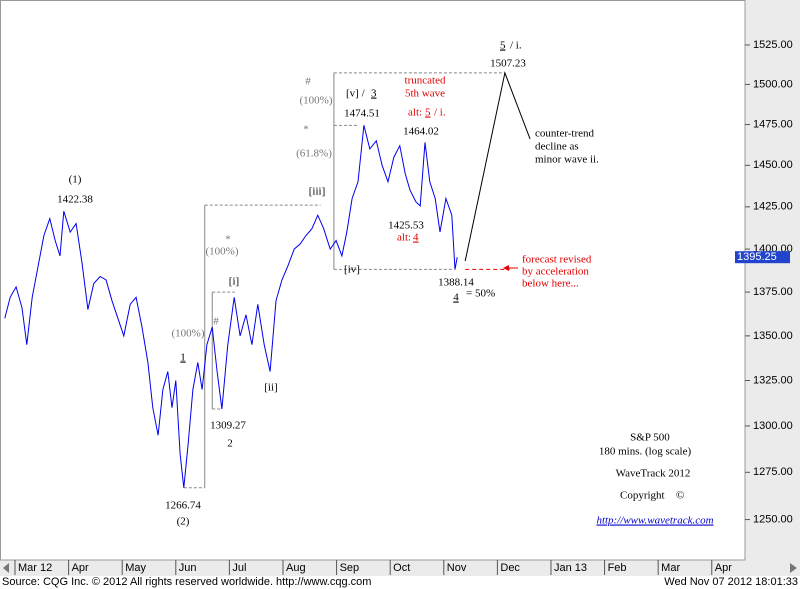 Image resolution: width=800 pixels, height=589 pixels. Describe the element at coordinates (356, 94) in the screenshot. I see `annotation: [v] /` at that location.